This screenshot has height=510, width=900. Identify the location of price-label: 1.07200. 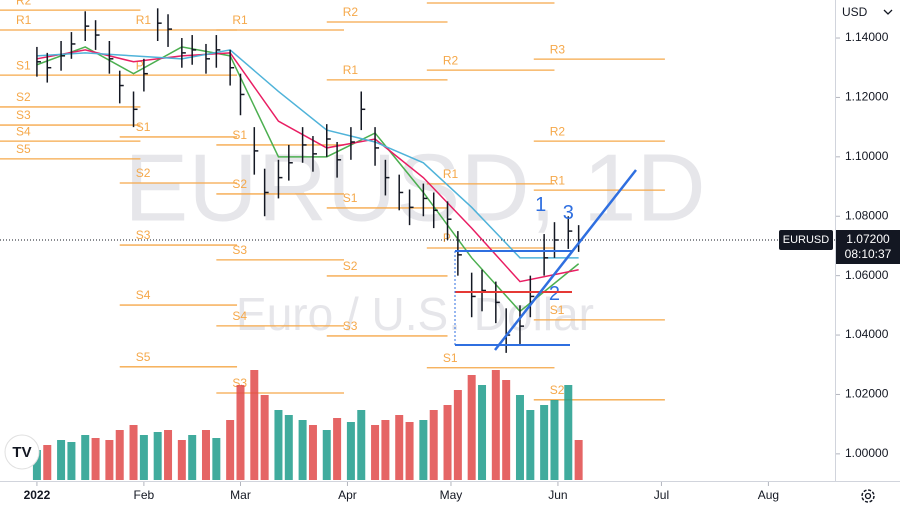
(868, 239).